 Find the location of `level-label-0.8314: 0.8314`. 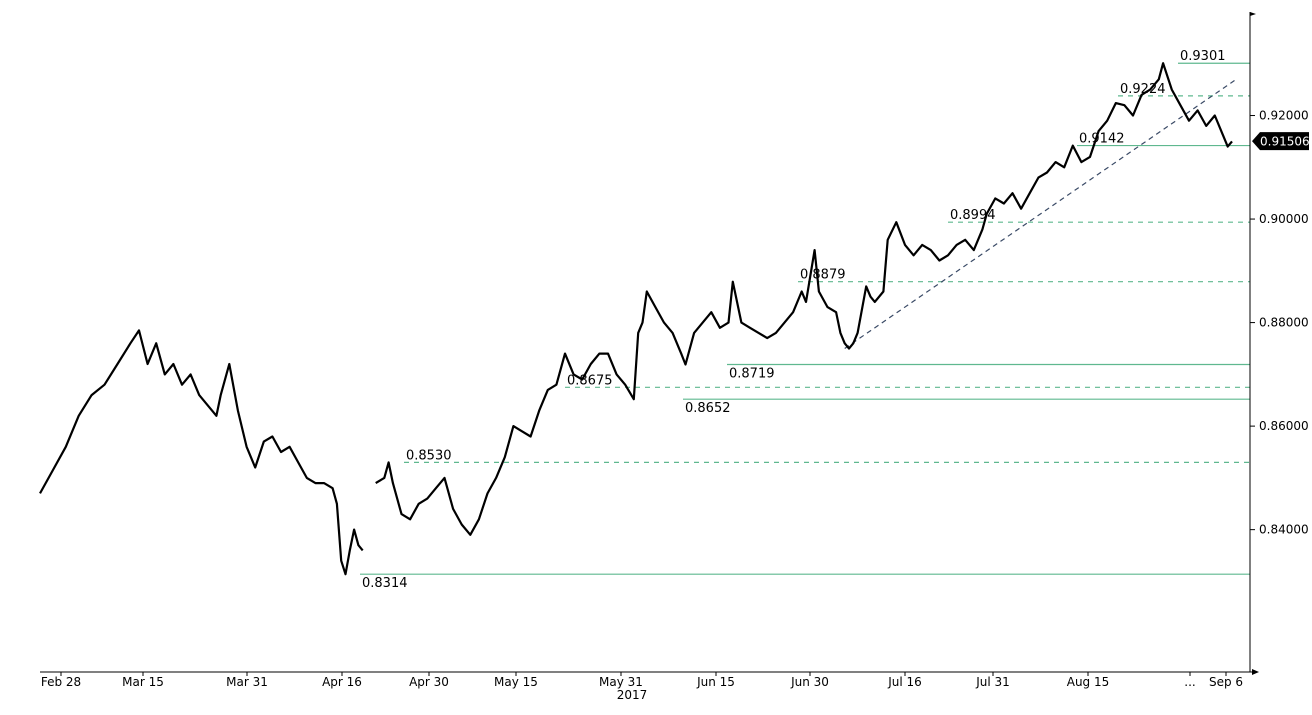

level-label-0.8314: 0.8314 is located at coordinates (385, 583).